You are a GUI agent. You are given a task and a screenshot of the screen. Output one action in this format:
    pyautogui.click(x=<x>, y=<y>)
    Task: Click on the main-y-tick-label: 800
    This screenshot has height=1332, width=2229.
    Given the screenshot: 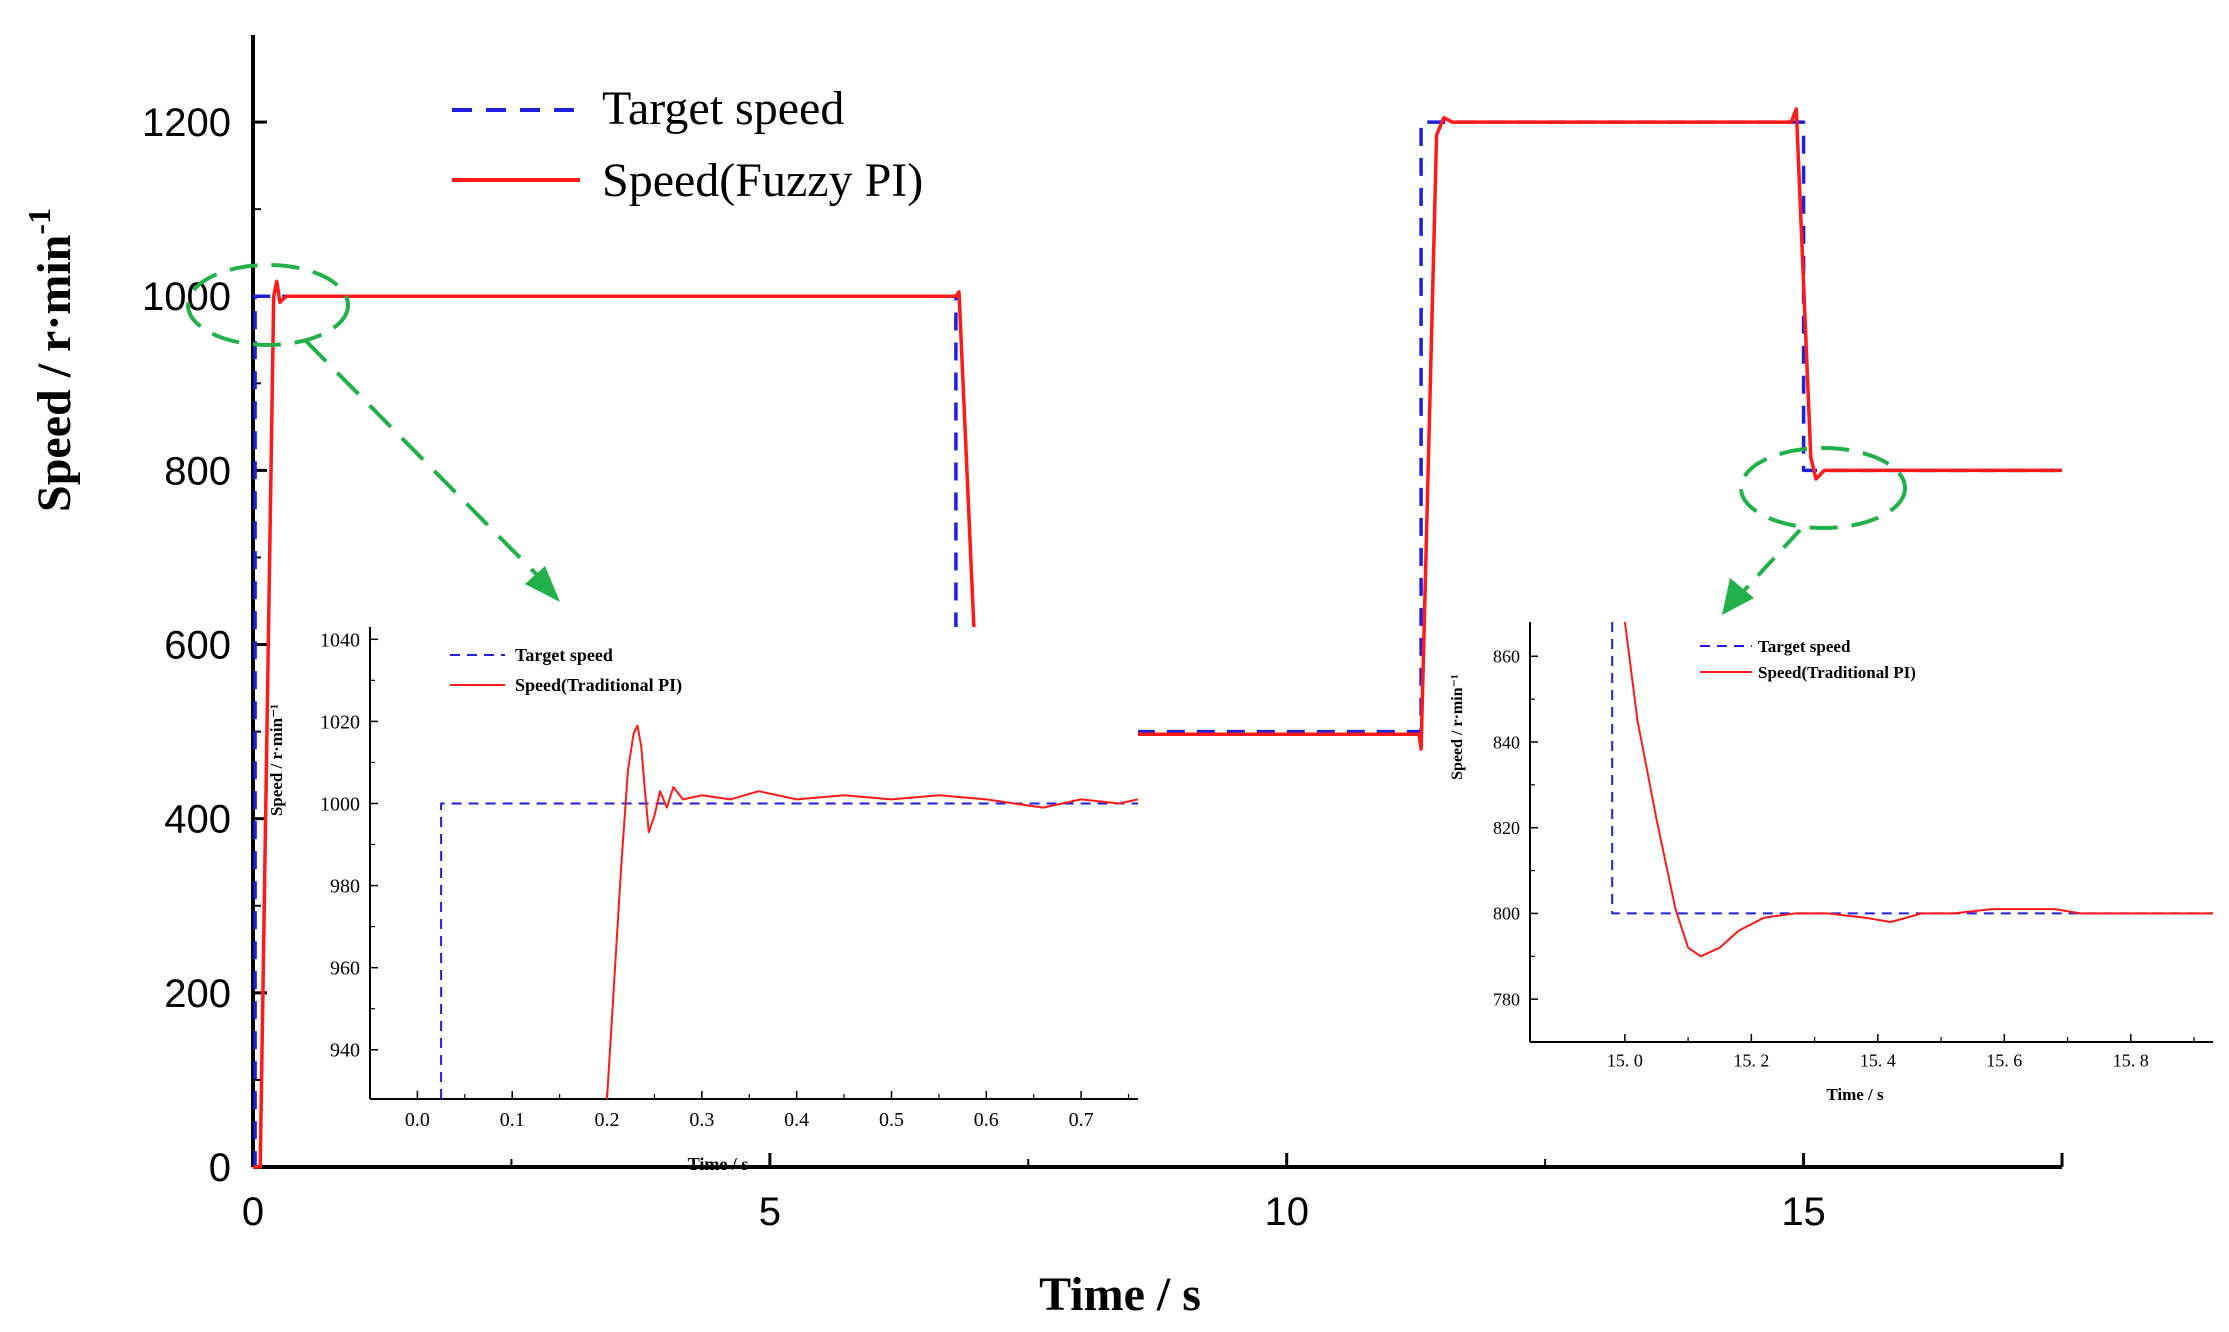 What is the action you would take?
    pyautogui.click(x=197, y=471)
    